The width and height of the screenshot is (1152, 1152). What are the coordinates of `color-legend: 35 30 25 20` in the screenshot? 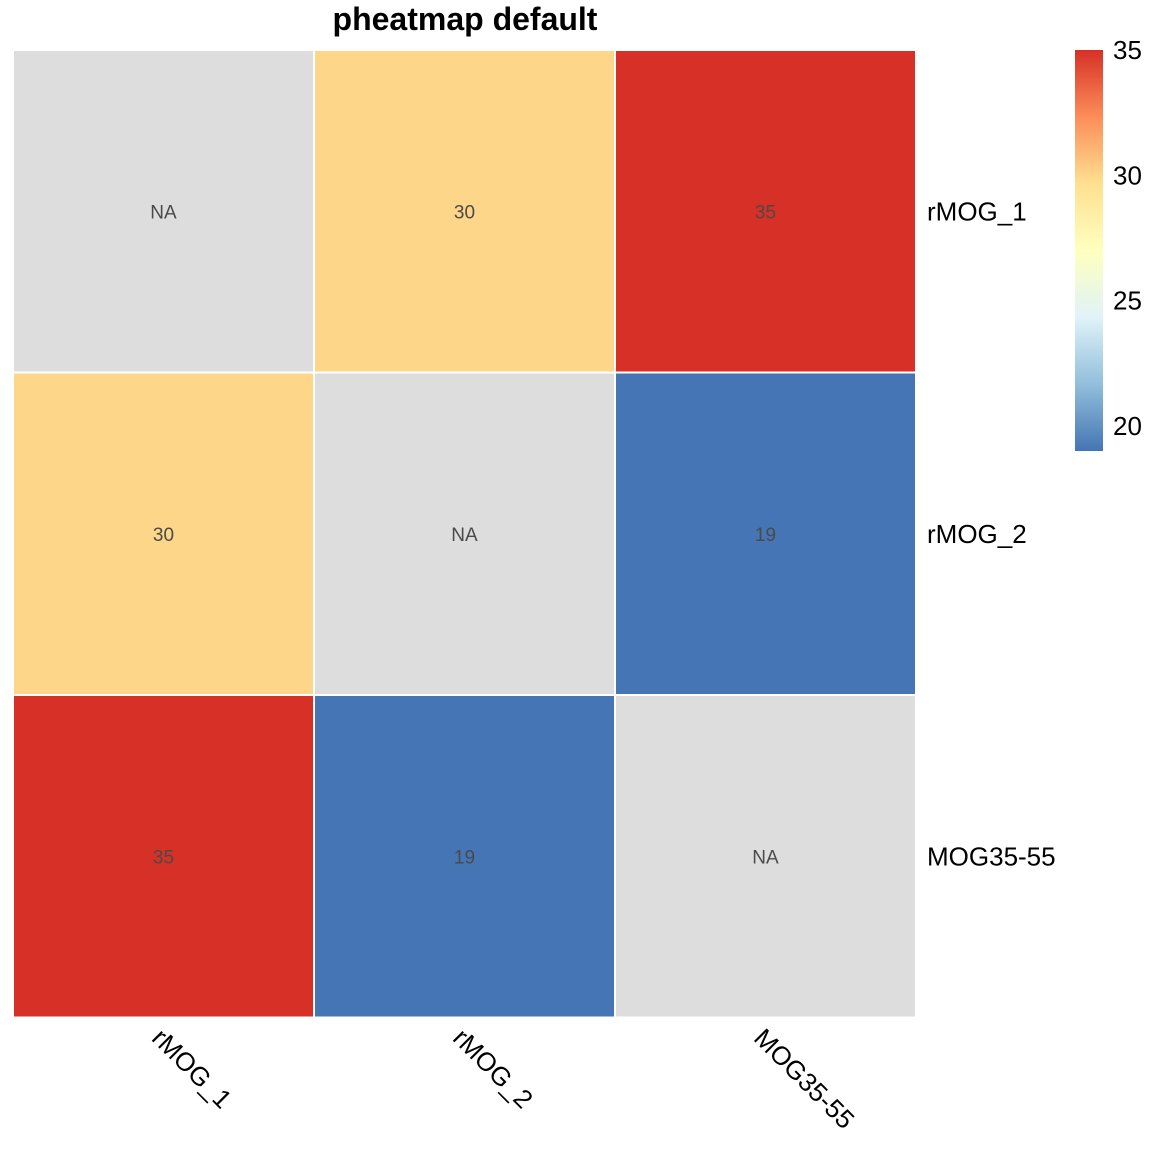 It's located at (1108, 243).